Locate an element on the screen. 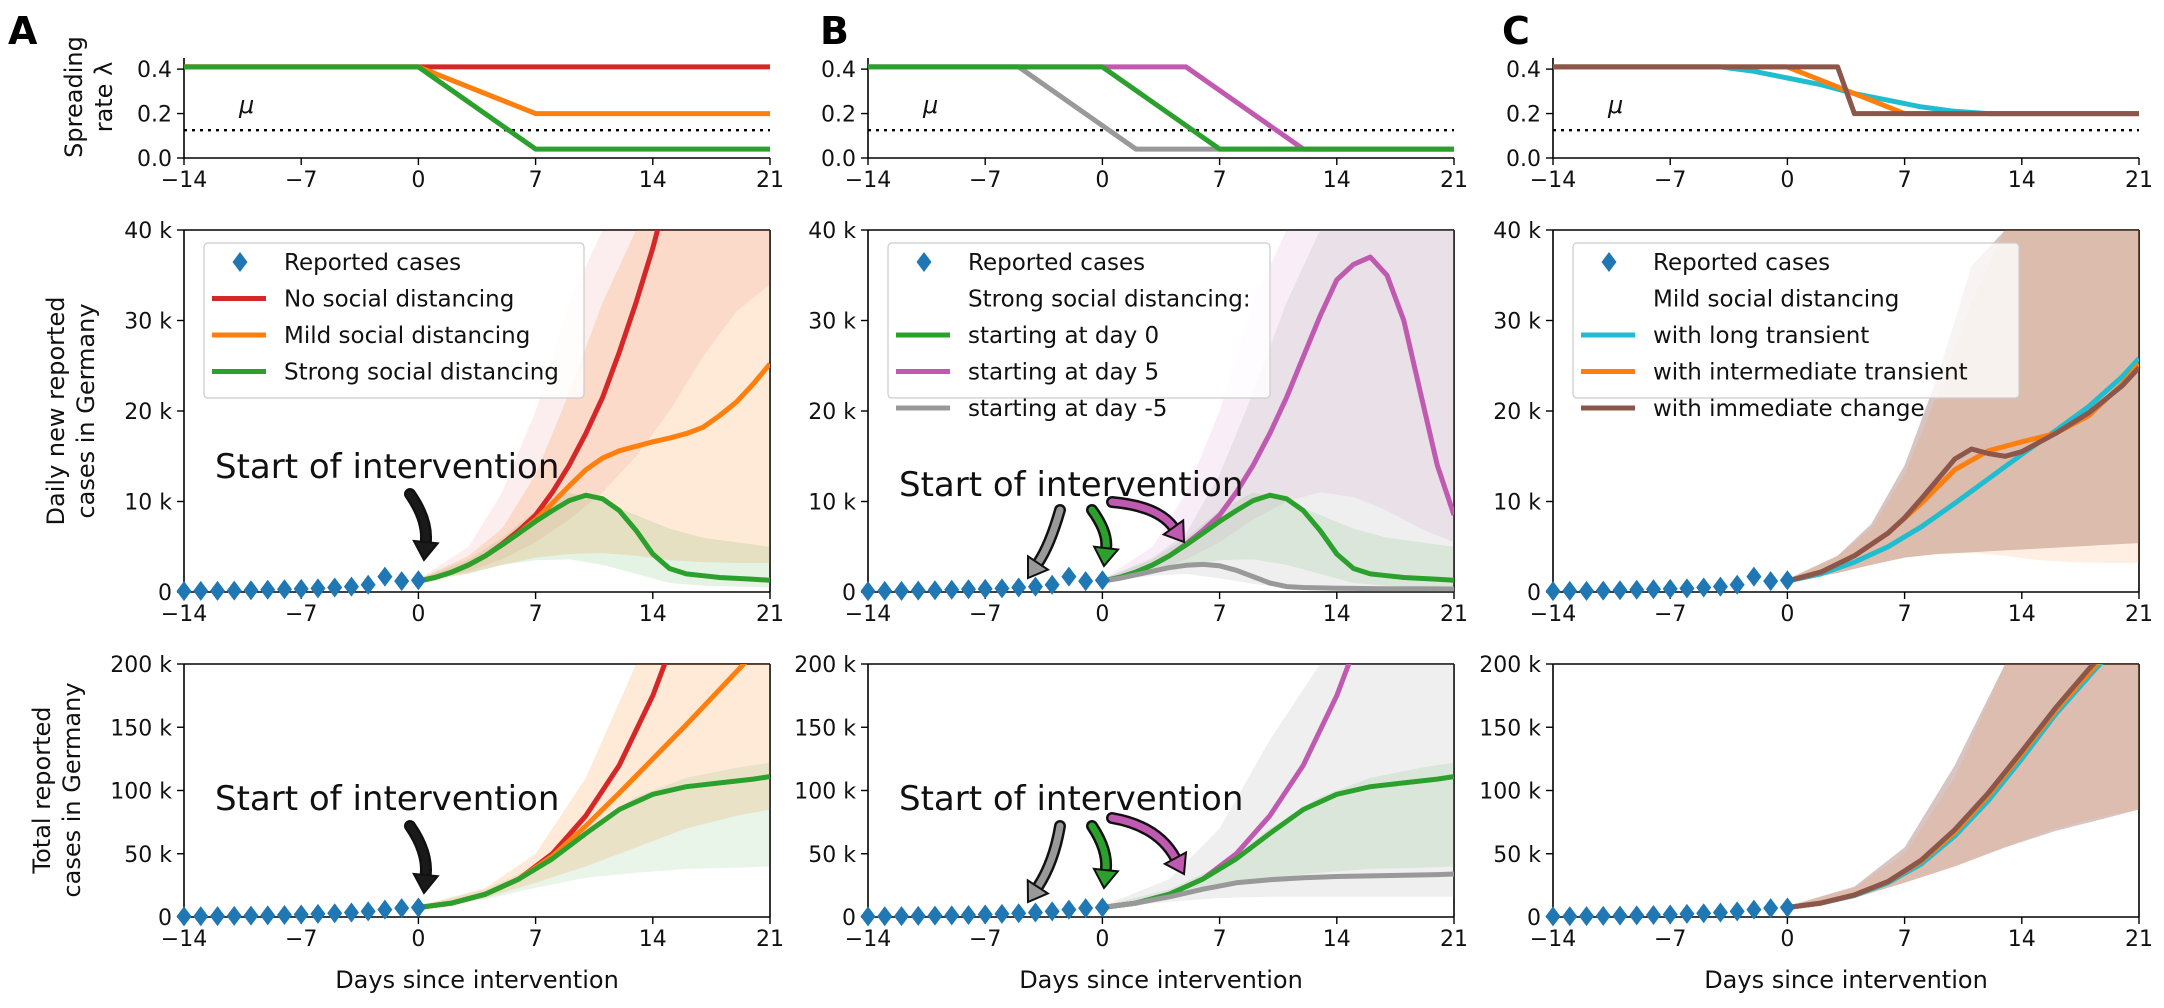 The width and height of the screenshot is (2164, 1008). panel-c-legend-swatch-reported is located at coordinates (1609, 262).